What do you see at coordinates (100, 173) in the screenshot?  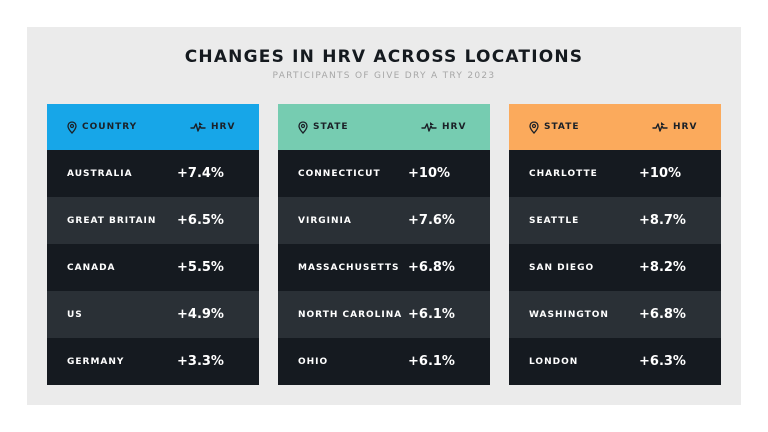 I see `row-location-name: AUSTRALIA` at bounding box center [100, 173].